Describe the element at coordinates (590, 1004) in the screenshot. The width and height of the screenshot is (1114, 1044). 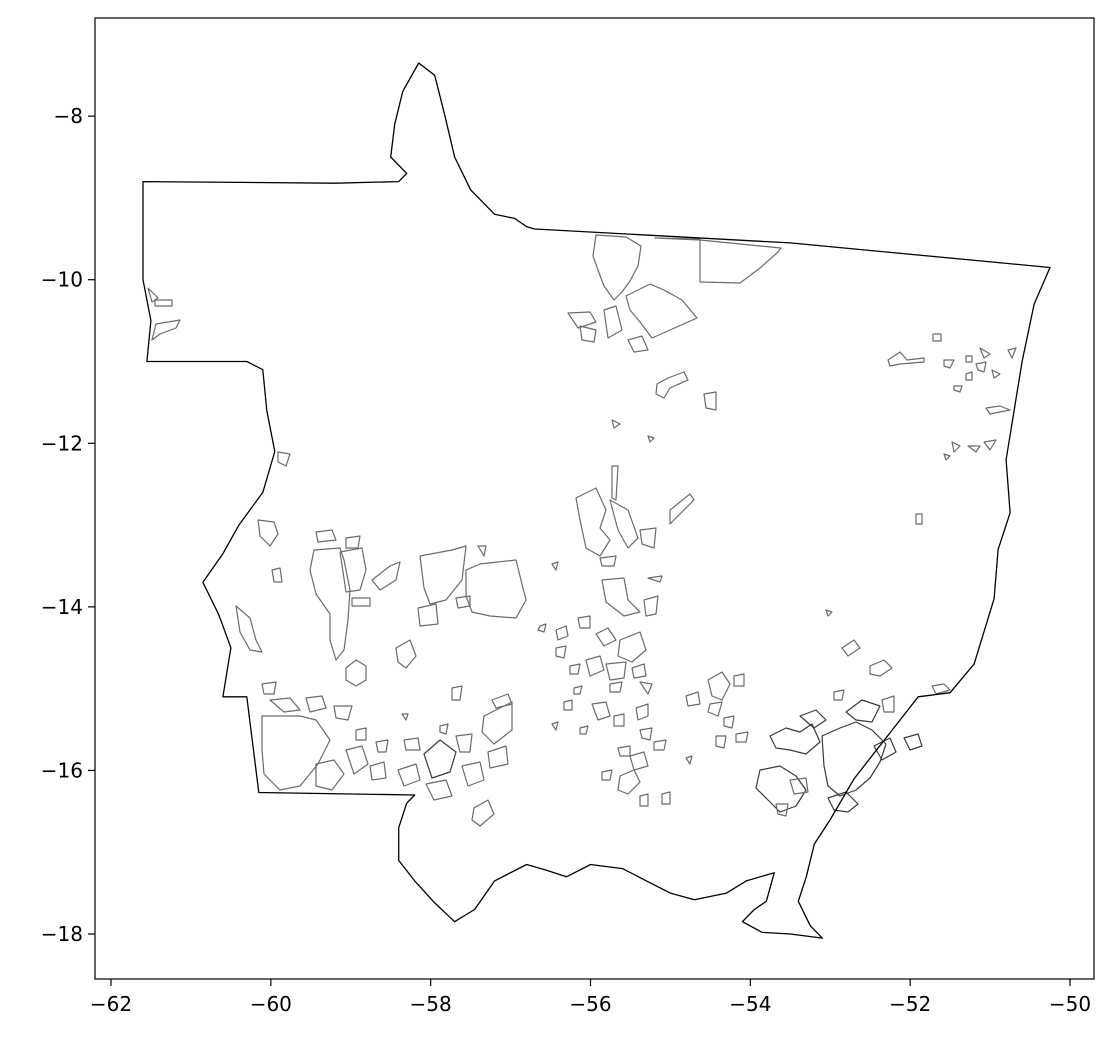
I see `x-tick-label: −56` at that location.